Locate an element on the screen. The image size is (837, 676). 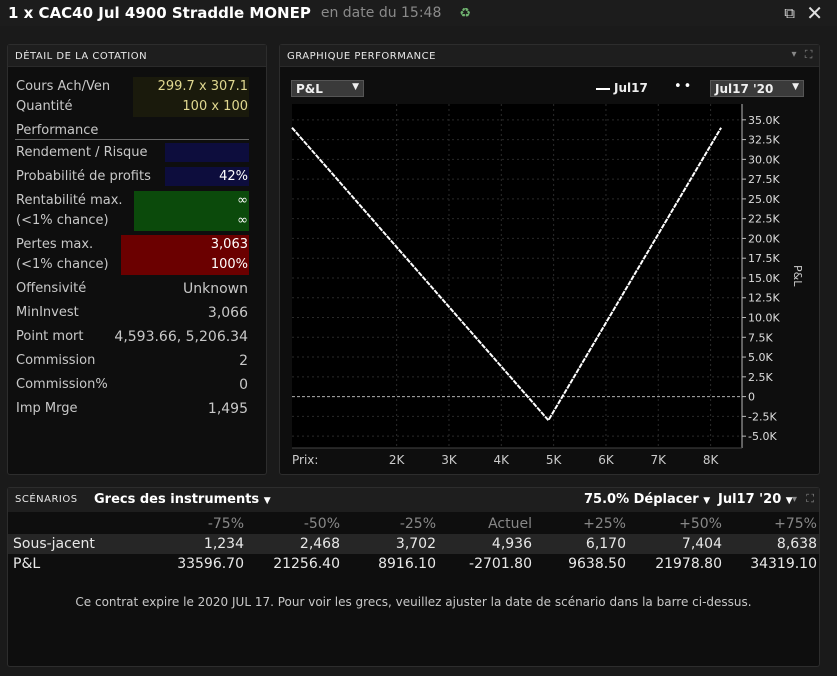
y-tick-label: -5.0K is located at coordinates (762, 436).